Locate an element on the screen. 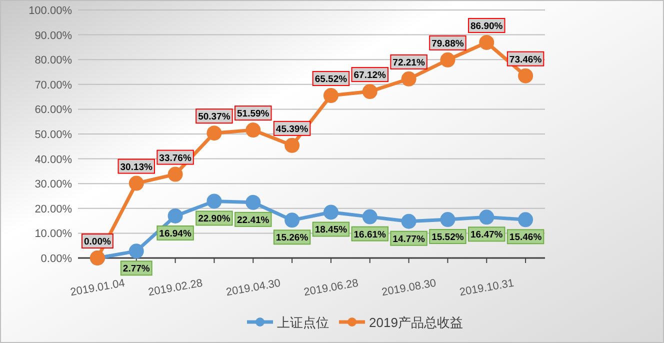 The image size is (664, 343). data-label: 18.45% is located at coordinates (331, 230).